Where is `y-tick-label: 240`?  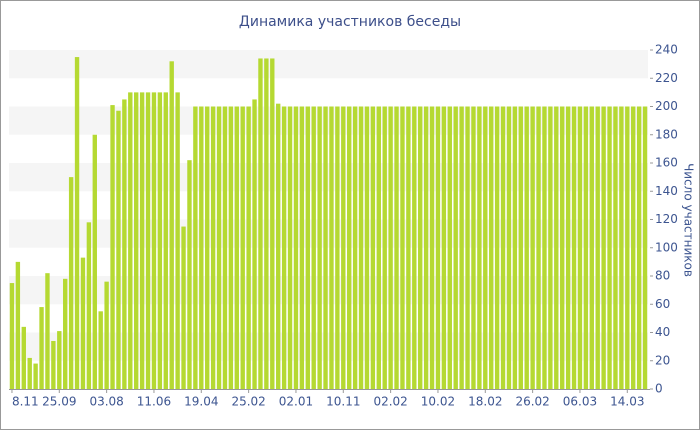 y-tick-label: 240 is located at coordinates (666, 50).